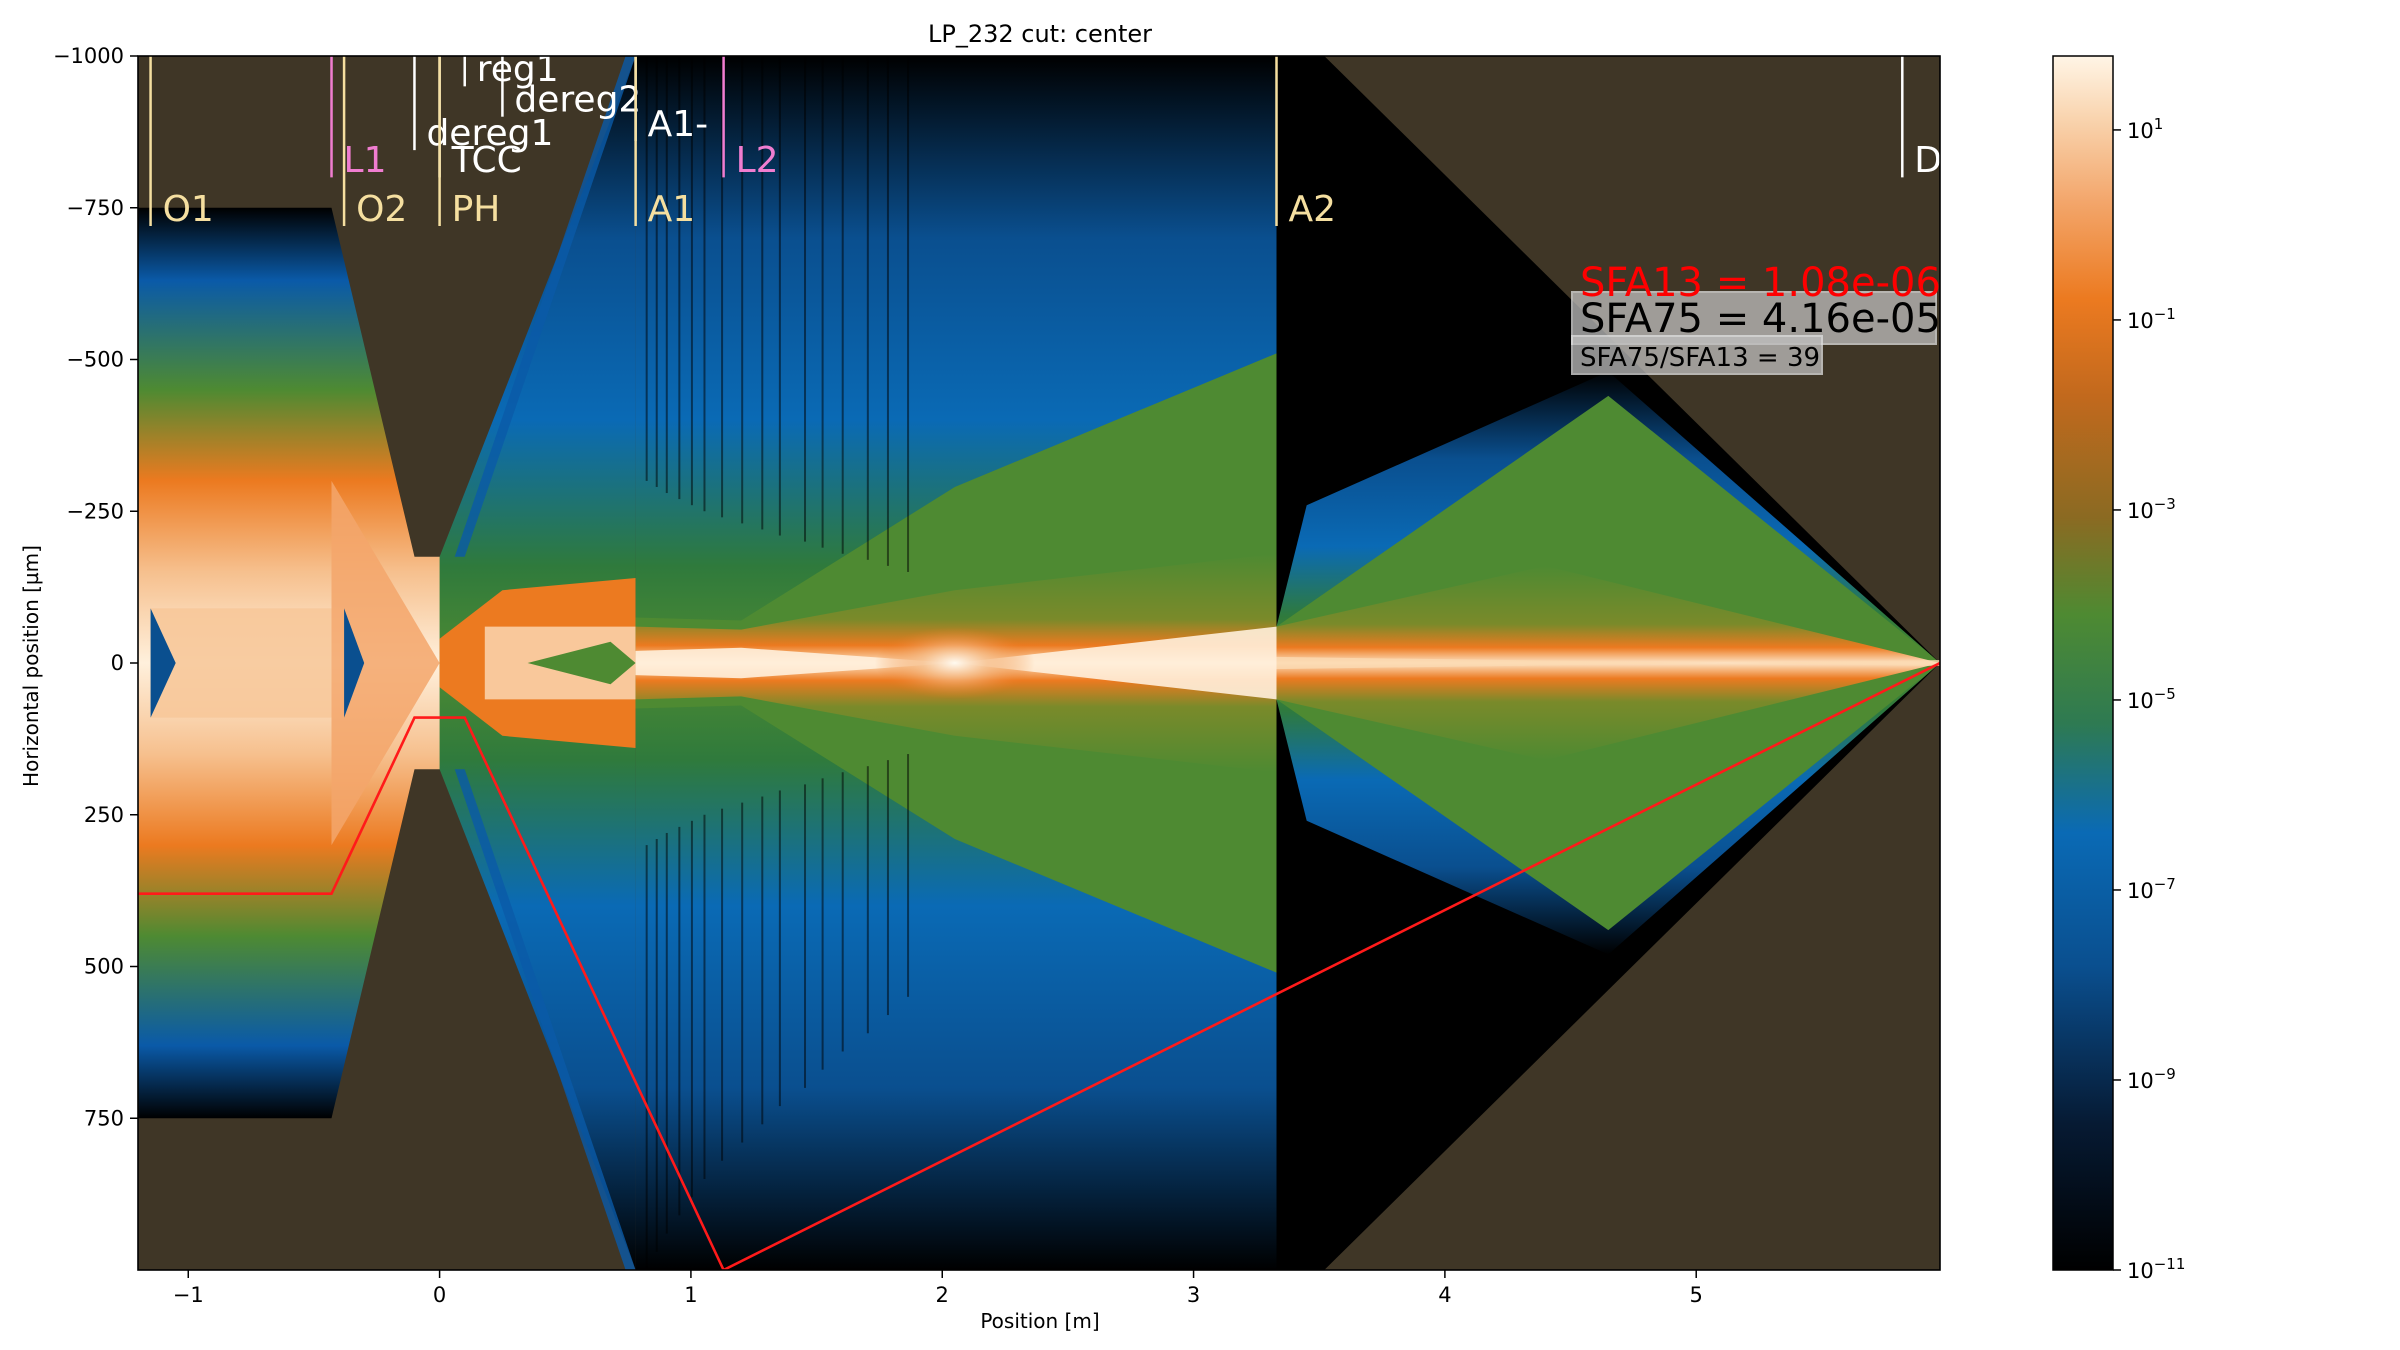 The width and height of the screenshot is (2400, 1350). I want to click on region-tcc-edge-bot, so click(545, 1019).